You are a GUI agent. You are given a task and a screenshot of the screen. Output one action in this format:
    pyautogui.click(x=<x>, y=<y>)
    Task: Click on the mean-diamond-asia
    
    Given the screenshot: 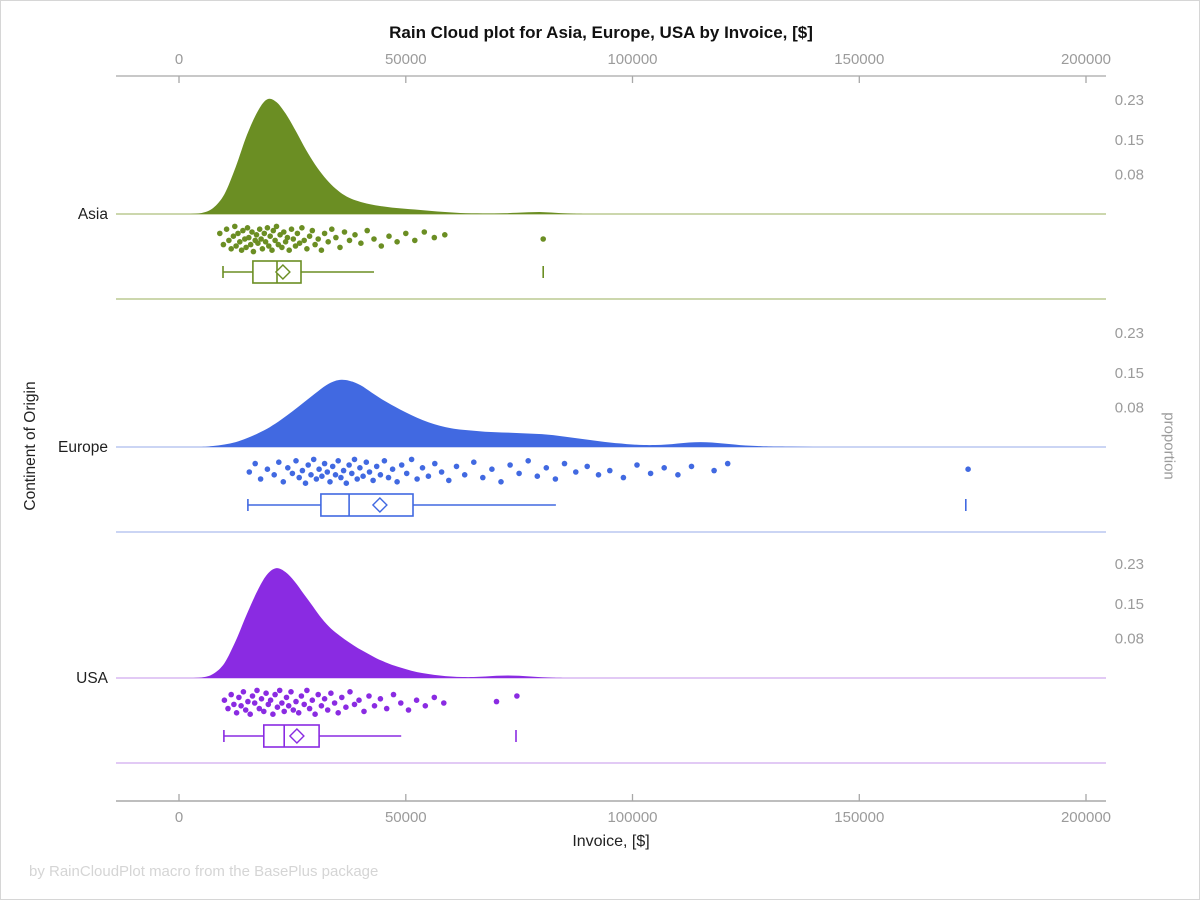 What is the action you would take?
    pyautogui.click(x=282, y=272)
    